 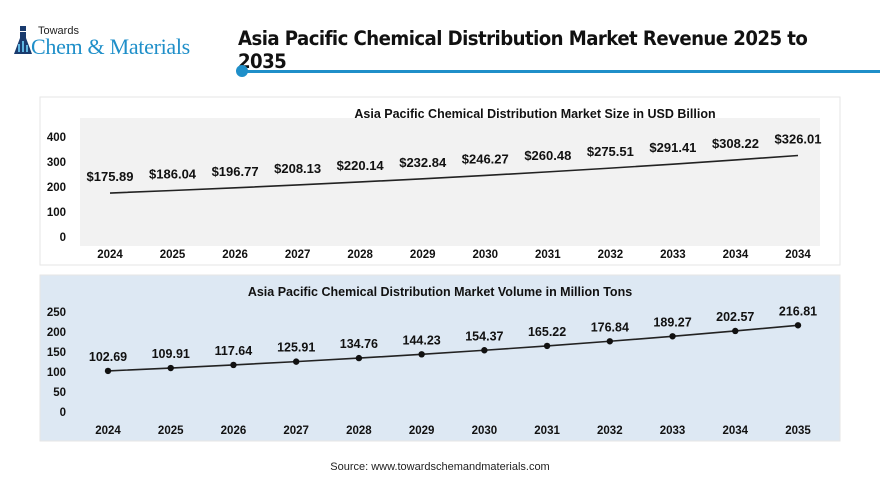 I want to click on data-label: $220.14, so click(x=361, y=165).